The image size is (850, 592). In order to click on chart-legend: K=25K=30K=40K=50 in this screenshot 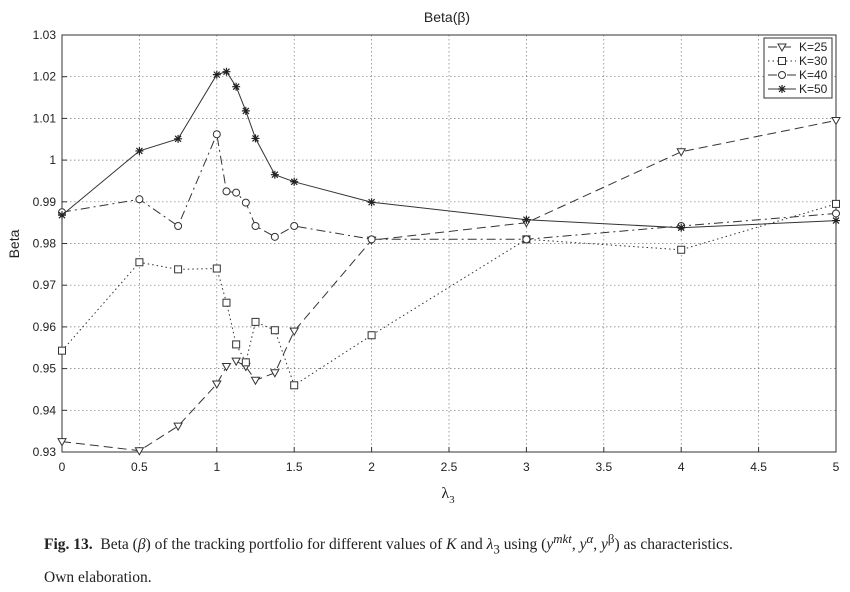, I will do `click(798, 68)`.